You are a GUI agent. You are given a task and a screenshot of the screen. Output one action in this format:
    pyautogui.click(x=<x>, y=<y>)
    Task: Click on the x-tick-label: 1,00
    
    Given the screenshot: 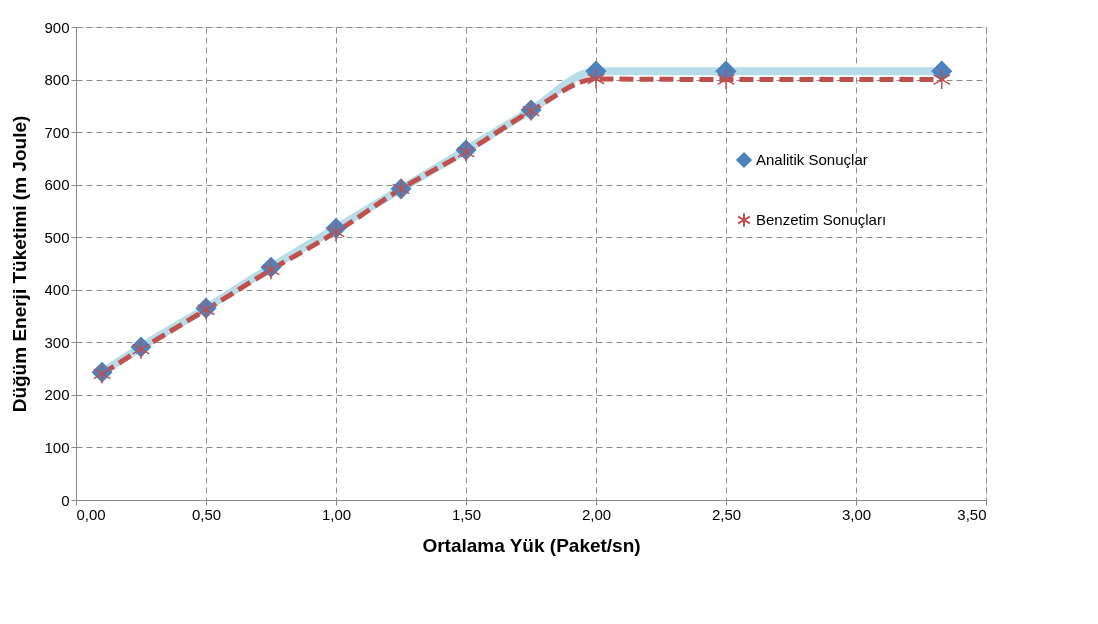 What is the action you would take?
    pyautogui.click(x=336, y=514)
    